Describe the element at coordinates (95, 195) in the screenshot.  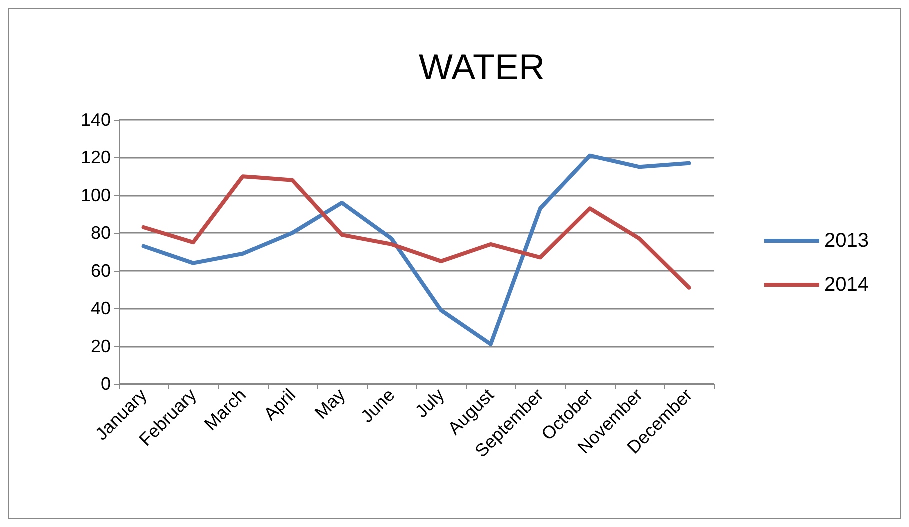
I see `y-tick-label: 100` at that location.